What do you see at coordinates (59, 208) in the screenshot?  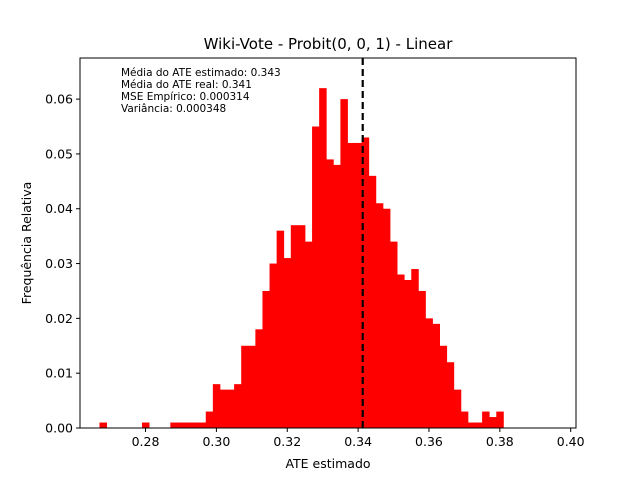 I see `y-tick-label: 0.04` at bounding box center [59, 208].